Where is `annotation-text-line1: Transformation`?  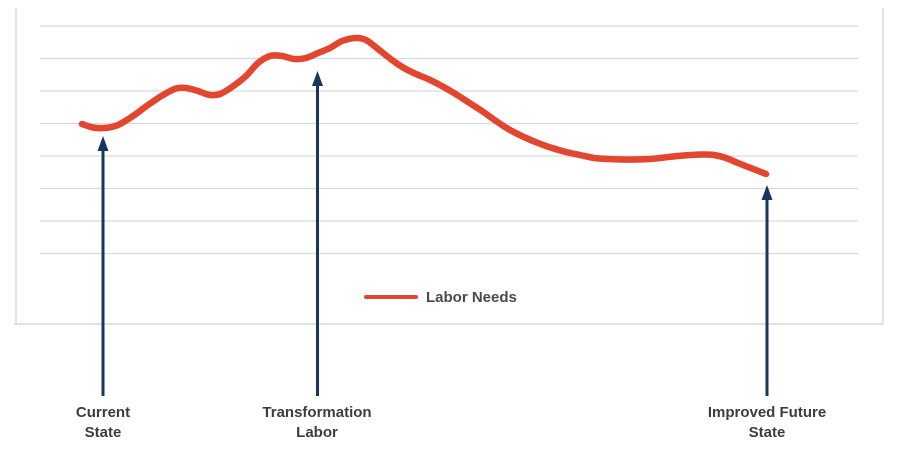 annotation-text-line1: Transformation is located at coordinates (317, 412).